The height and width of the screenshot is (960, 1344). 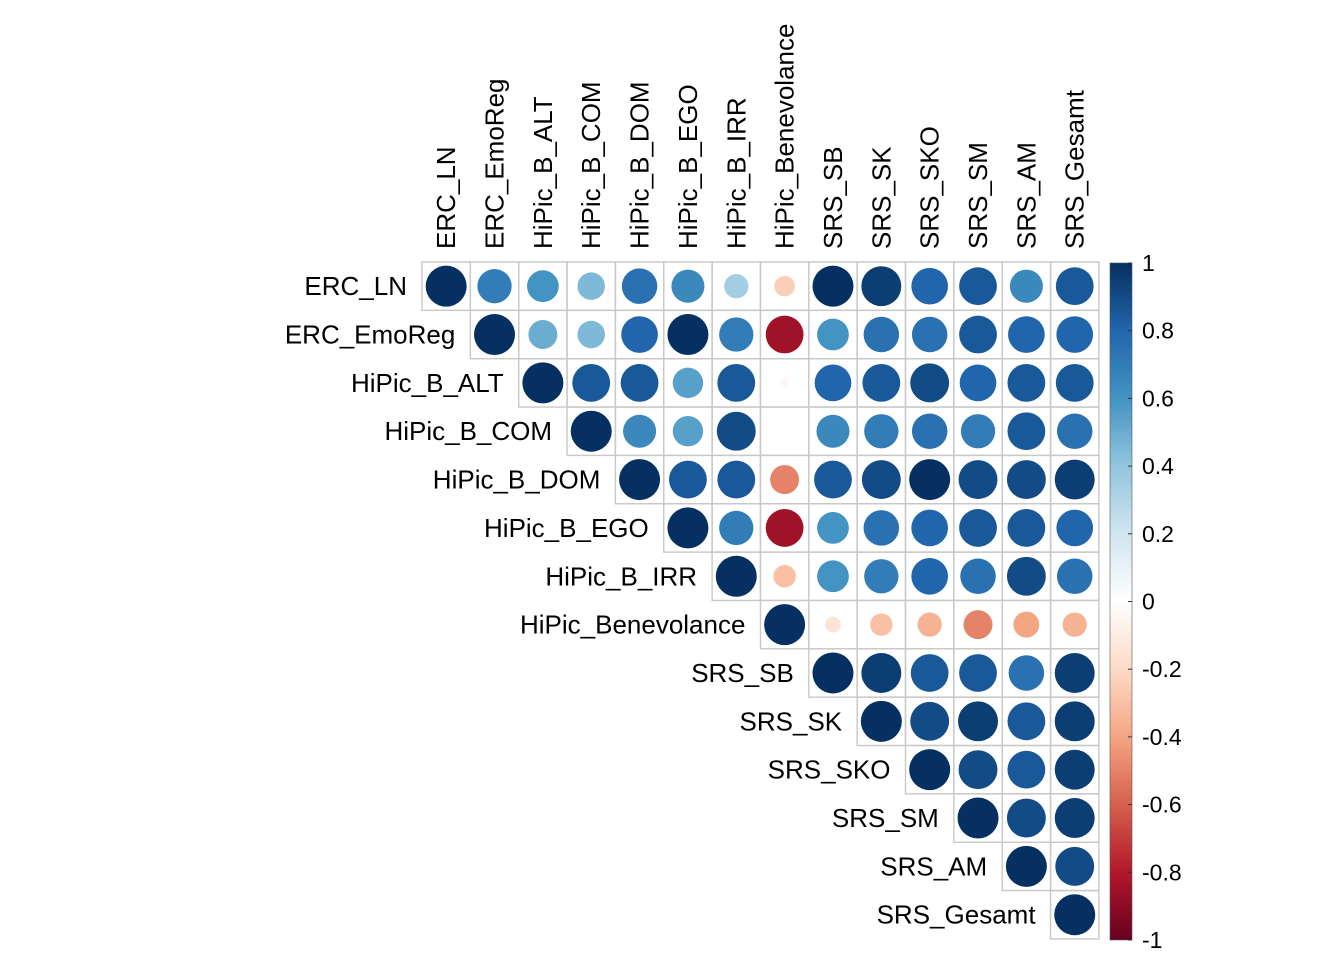 I want to click on column-label: SRS_SB, so click(x=833, y=197).